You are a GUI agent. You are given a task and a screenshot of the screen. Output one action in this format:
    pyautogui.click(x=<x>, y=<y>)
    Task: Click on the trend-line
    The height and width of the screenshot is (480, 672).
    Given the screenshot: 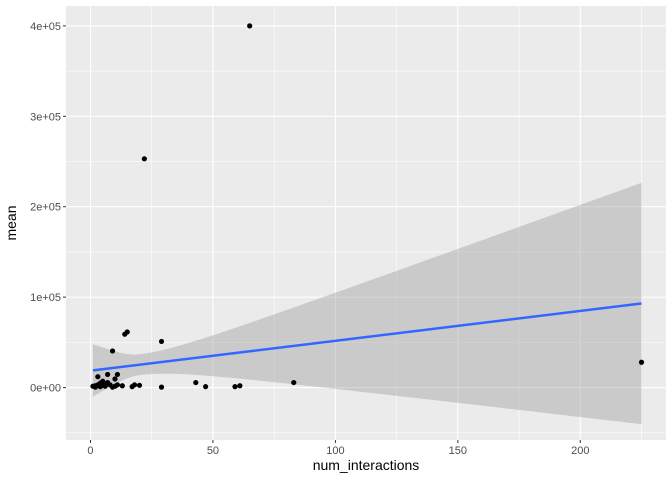 What is the action you would take?
    pyautogui.click(x=367, y=337)
    